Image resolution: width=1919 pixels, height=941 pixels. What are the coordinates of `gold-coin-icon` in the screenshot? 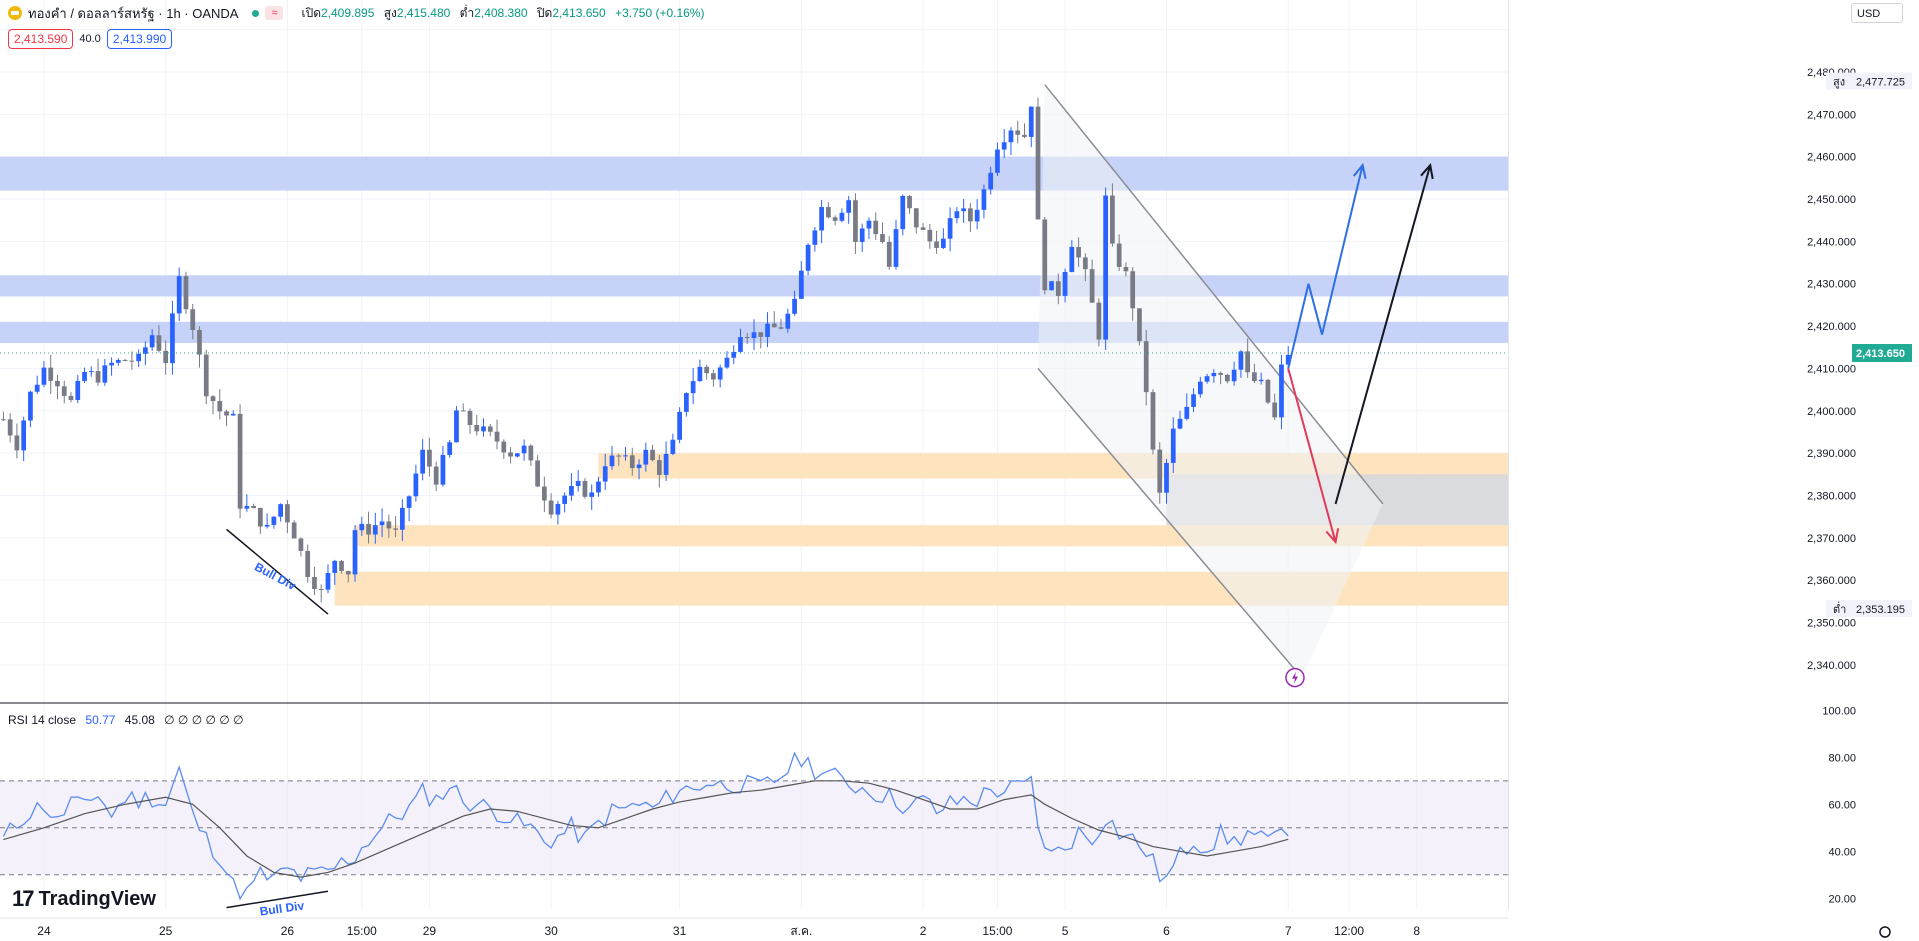 It's located at (15, 13).